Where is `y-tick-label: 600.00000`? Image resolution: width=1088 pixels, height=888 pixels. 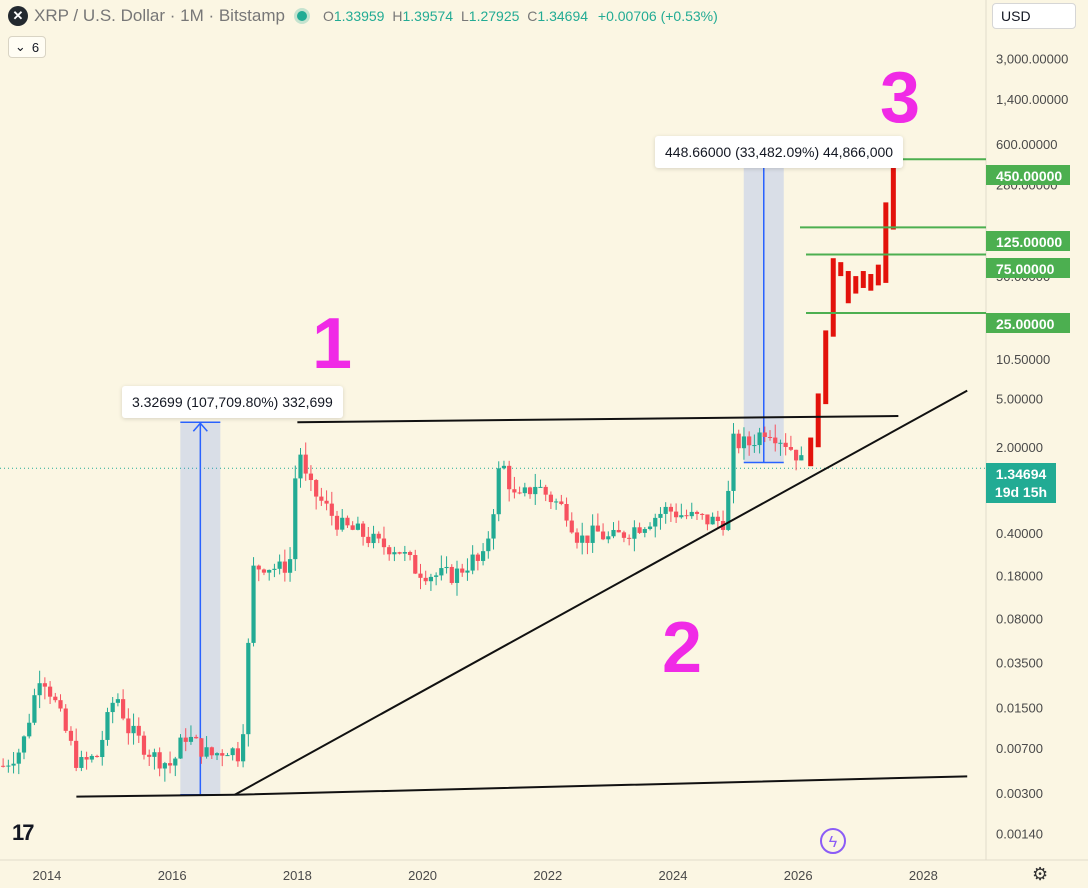 y-tick-label: 600.00000 is located at coordinates (1026, 144).